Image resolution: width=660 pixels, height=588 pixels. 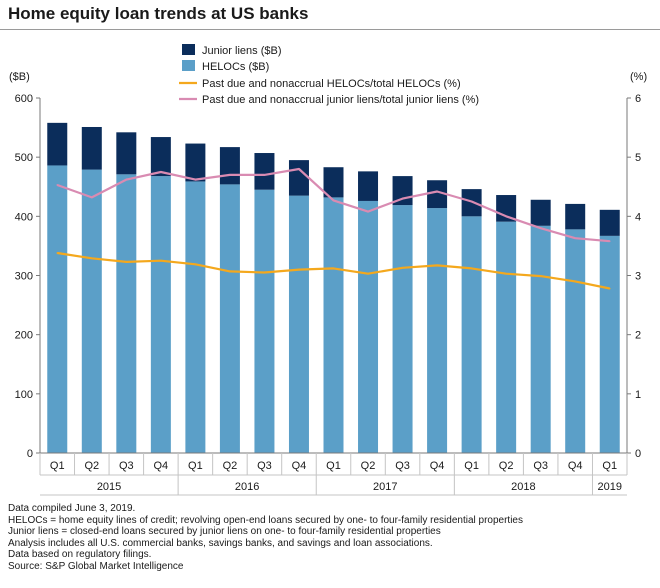 I want to click on x-axis-year-label: 2019, so click(x=609, y=487).